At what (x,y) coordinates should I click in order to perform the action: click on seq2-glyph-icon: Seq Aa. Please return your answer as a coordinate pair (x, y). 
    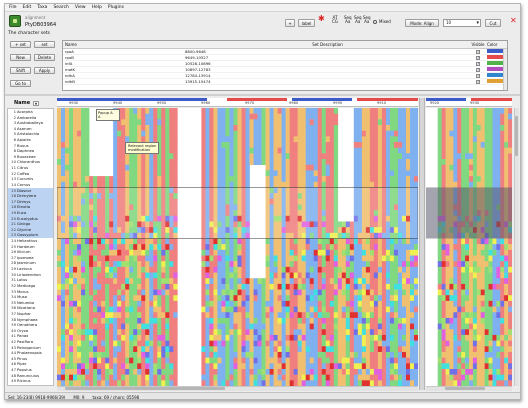
    Looking at the image, I should click on (358, 19).